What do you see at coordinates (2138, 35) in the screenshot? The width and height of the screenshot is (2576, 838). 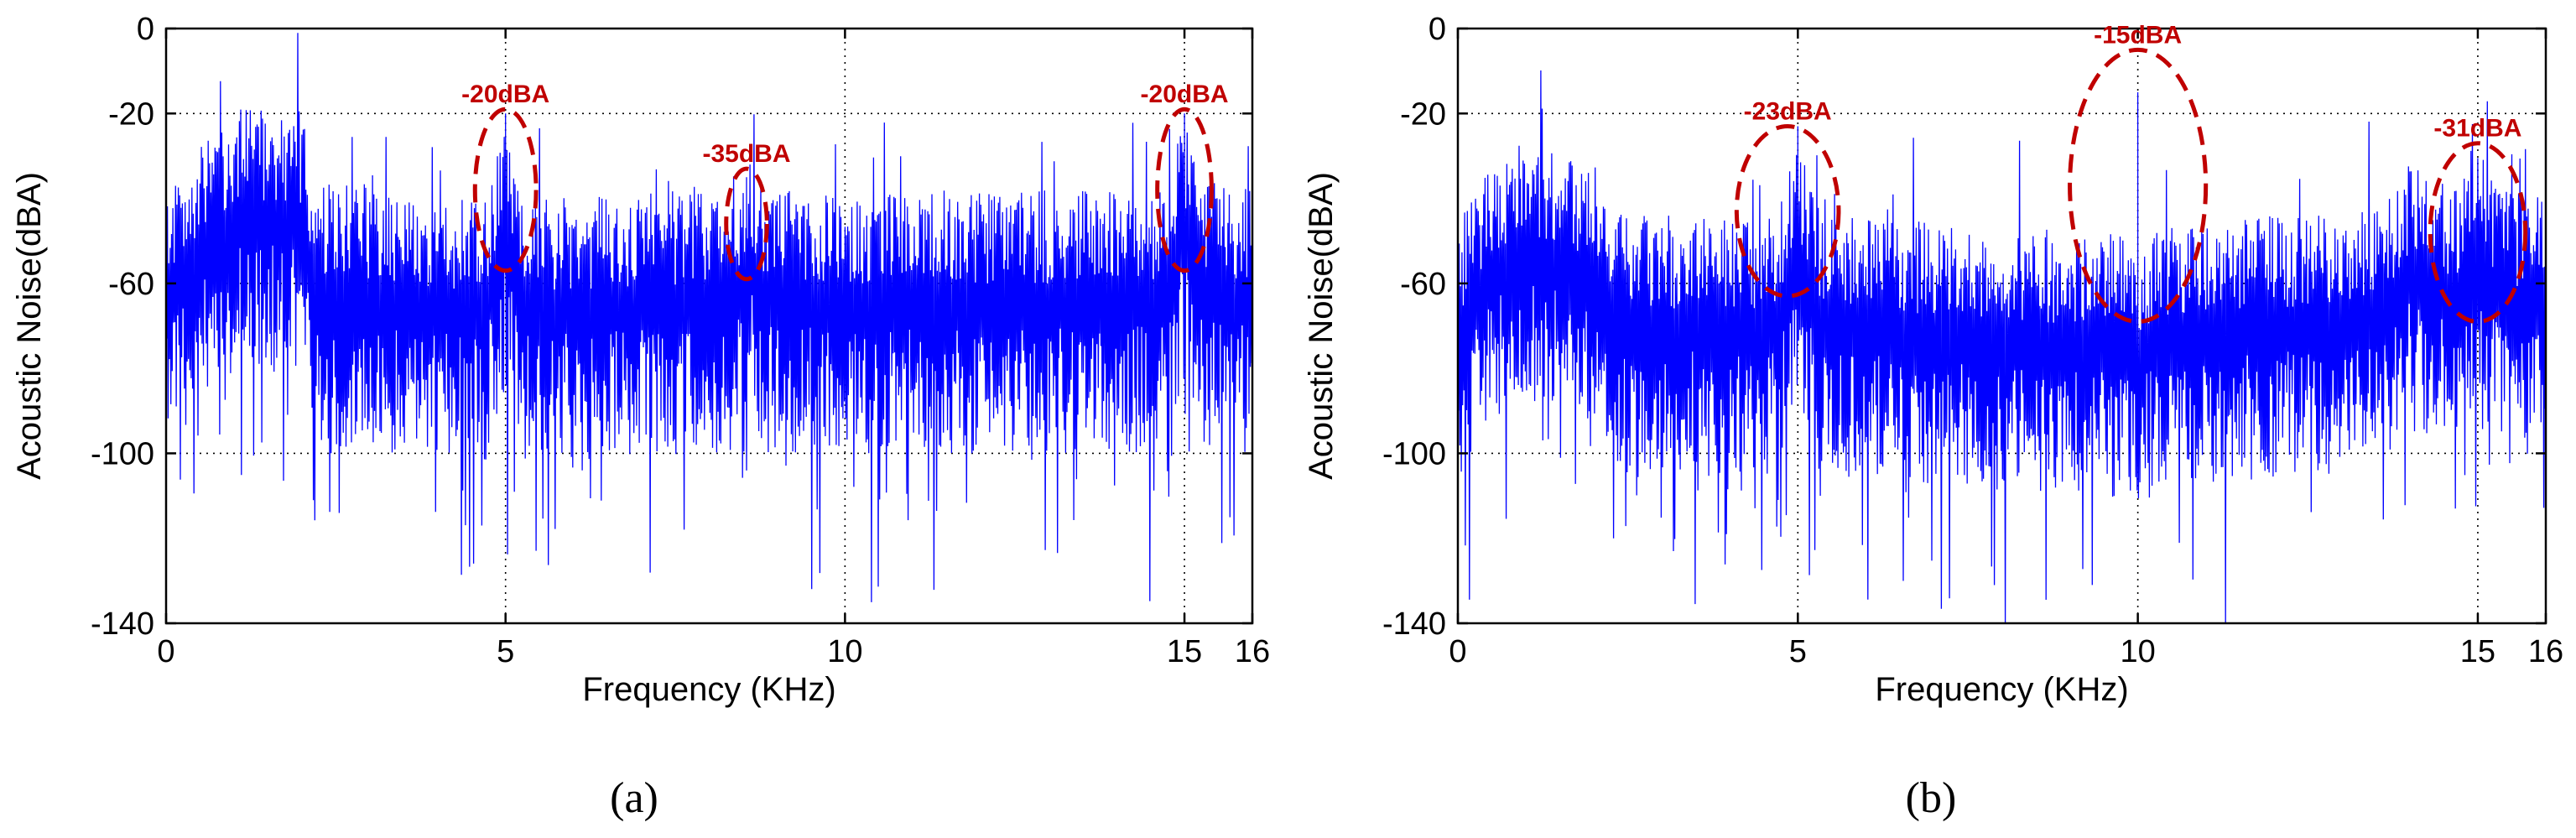 I see `peak-annotation: -15dBA` at bounding box center [2138, 35].